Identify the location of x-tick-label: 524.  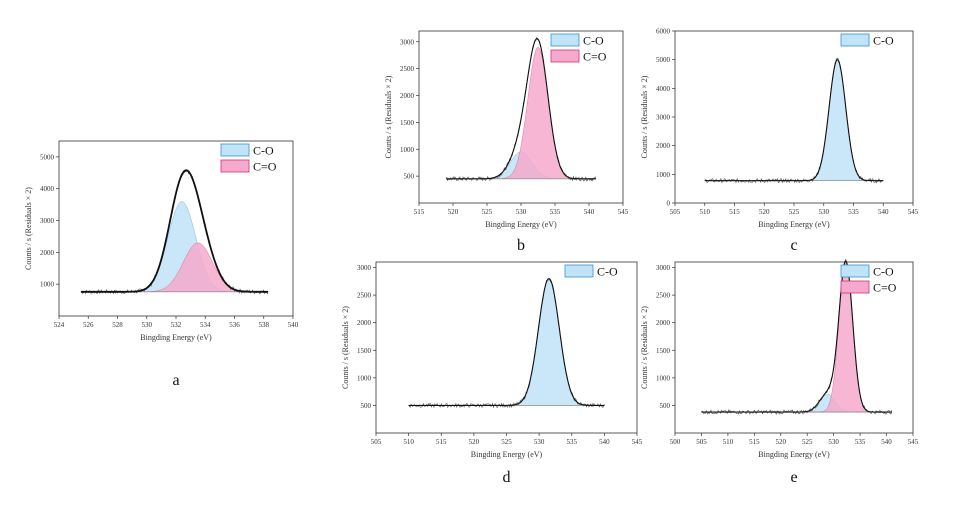
(59, 325).